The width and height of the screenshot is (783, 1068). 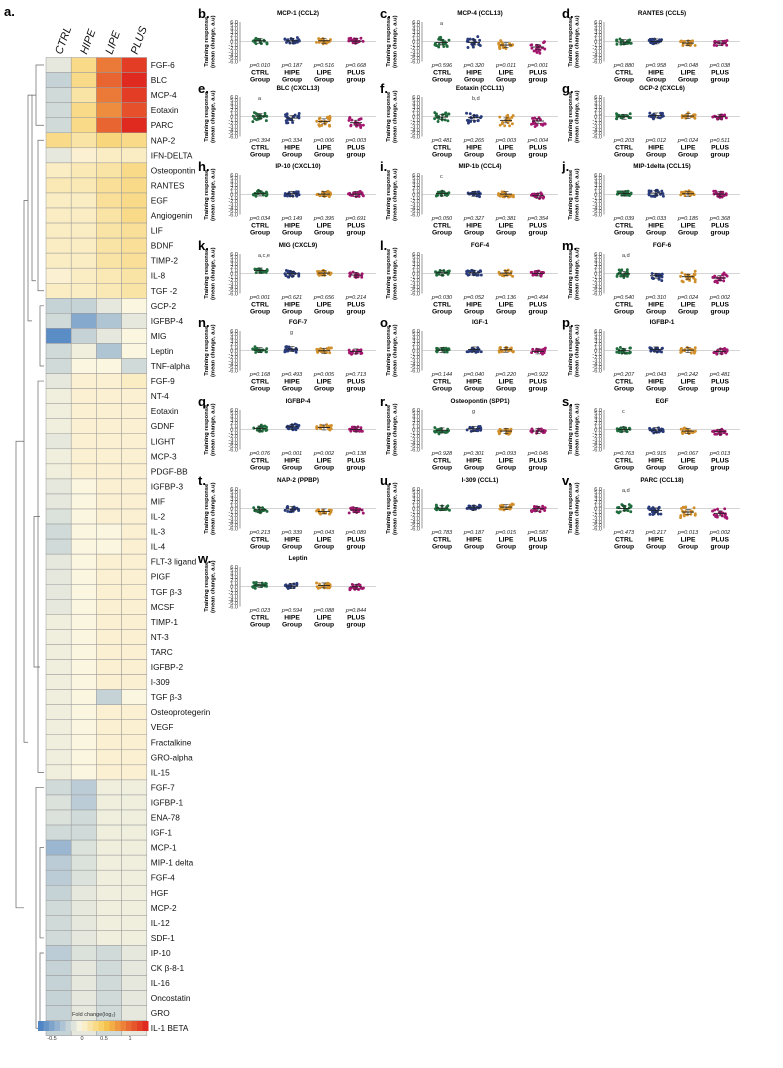 I want to click on heatmap-row-label: IFN-DELTA, so click(x=172, y=155).